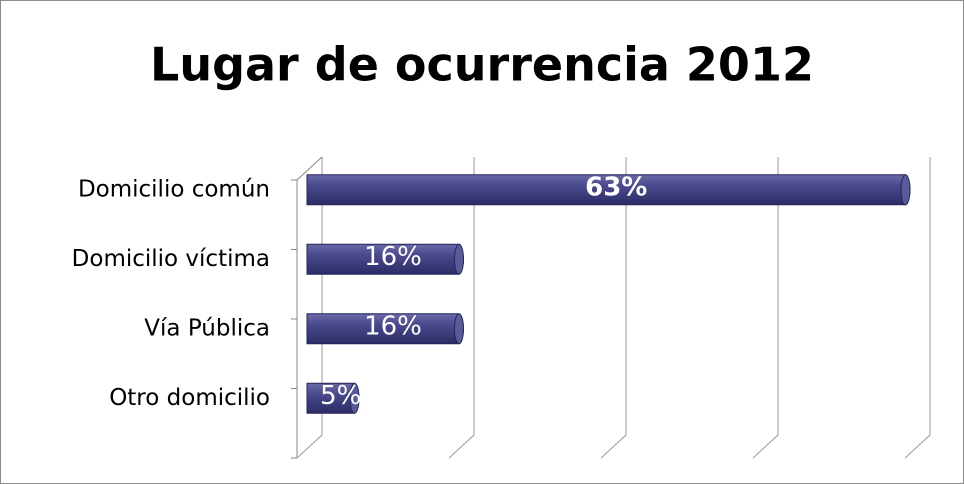  I want to click on y-tick-label: Domicilio común, so click(174, 189).